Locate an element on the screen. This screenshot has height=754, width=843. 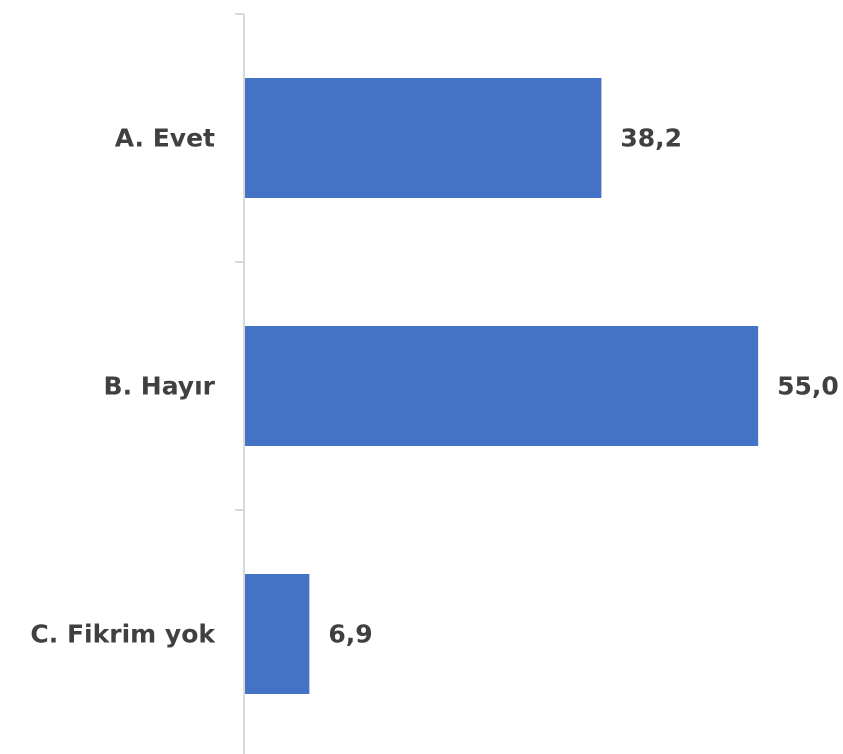
category-axis is located at coordinates (240, 383).